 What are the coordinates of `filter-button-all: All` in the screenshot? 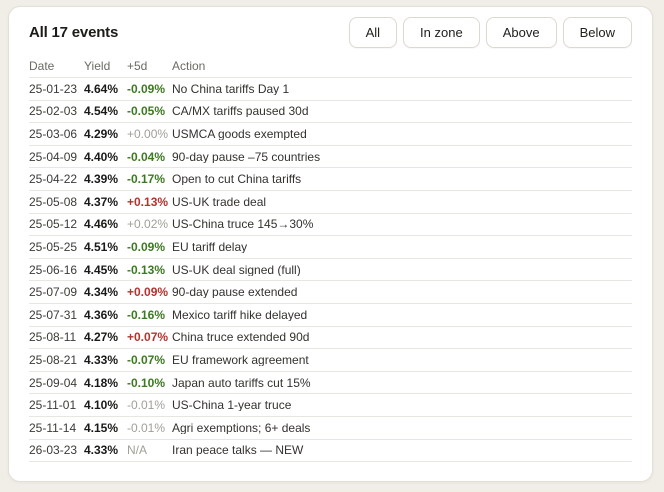 It's located at (373, 32).